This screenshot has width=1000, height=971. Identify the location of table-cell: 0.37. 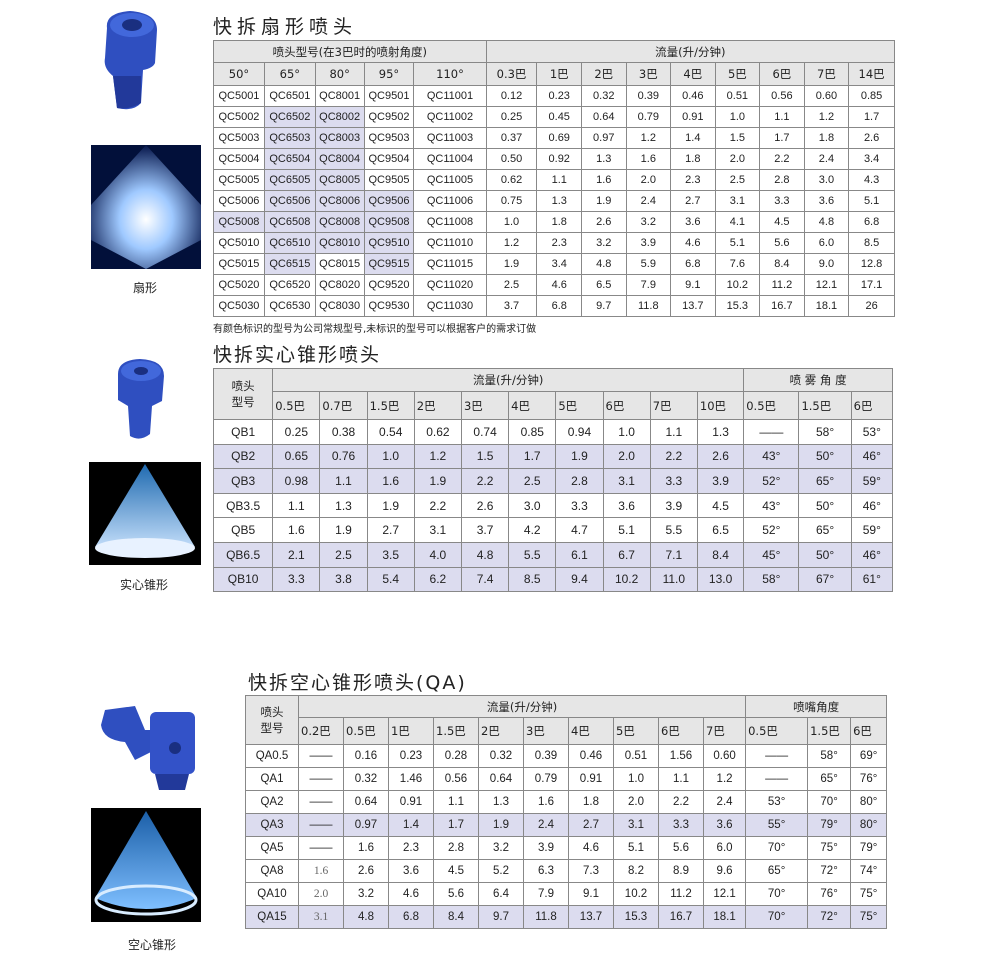
(511, 138).